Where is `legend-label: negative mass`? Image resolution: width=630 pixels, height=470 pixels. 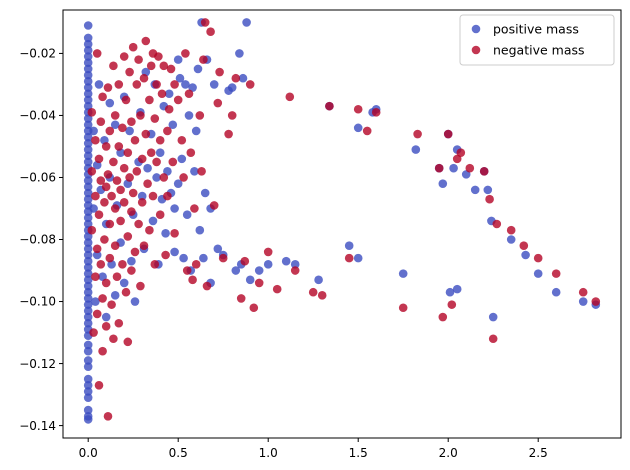
legend-label: negative mass is located at coordinates (539, 50).